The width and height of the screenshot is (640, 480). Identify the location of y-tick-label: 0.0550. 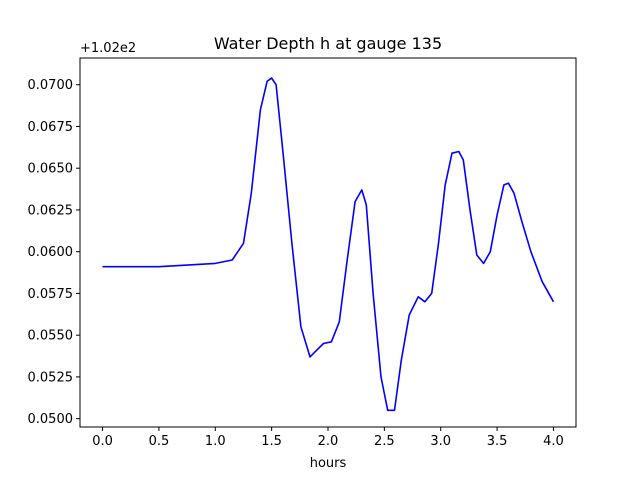
(51, 336).